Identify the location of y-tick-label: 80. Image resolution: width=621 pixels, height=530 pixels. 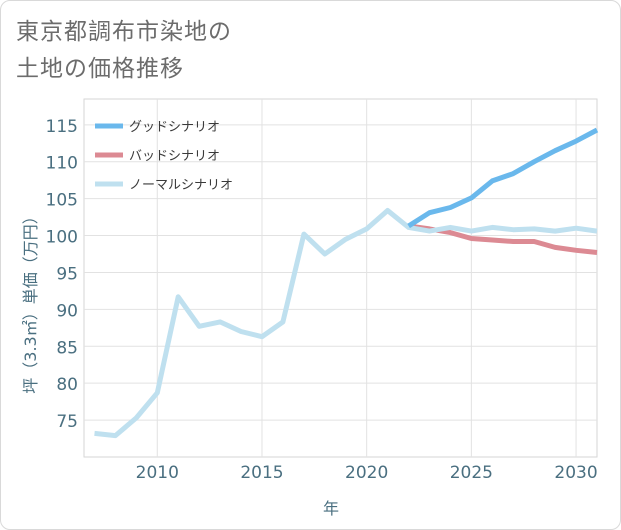
(67, 385).